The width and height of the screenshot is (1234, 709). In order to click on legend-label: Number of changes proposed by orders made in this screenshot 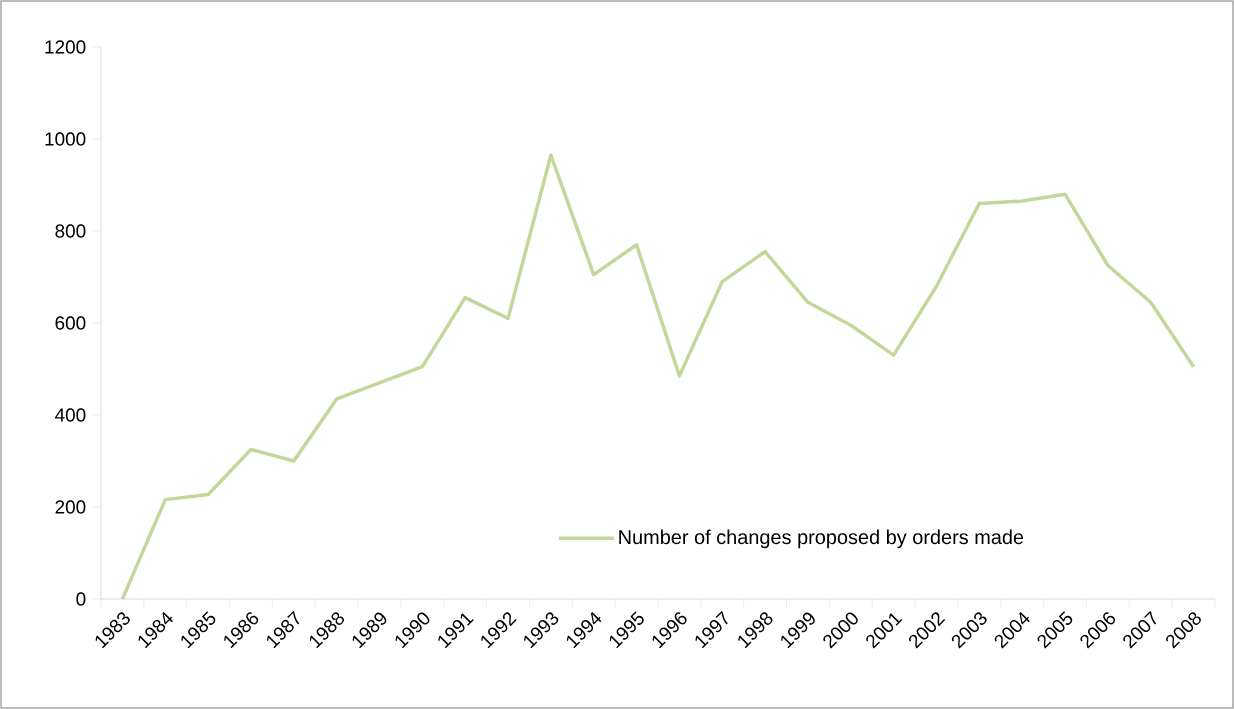, I will do `click(821, 539)`.